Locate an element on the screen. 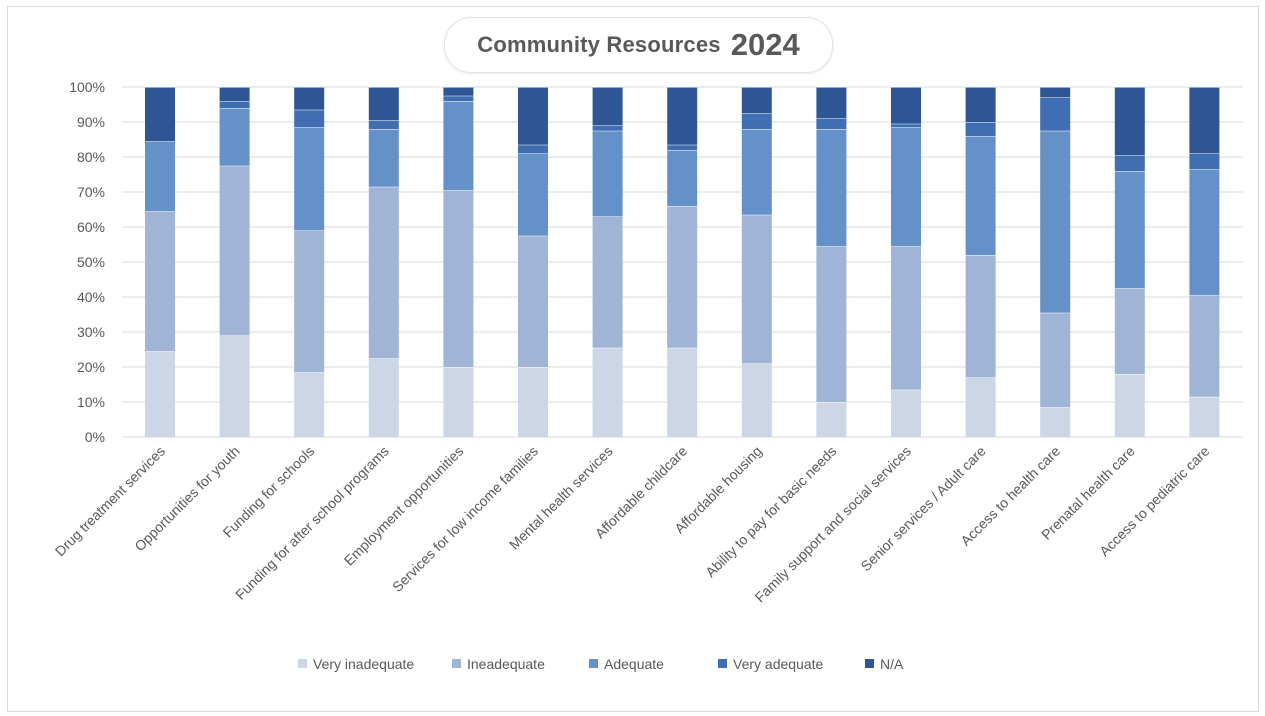 The height and width of the screenshot is (716, 1265). y-tick-label: 90% is located at coordinates (91, 122).